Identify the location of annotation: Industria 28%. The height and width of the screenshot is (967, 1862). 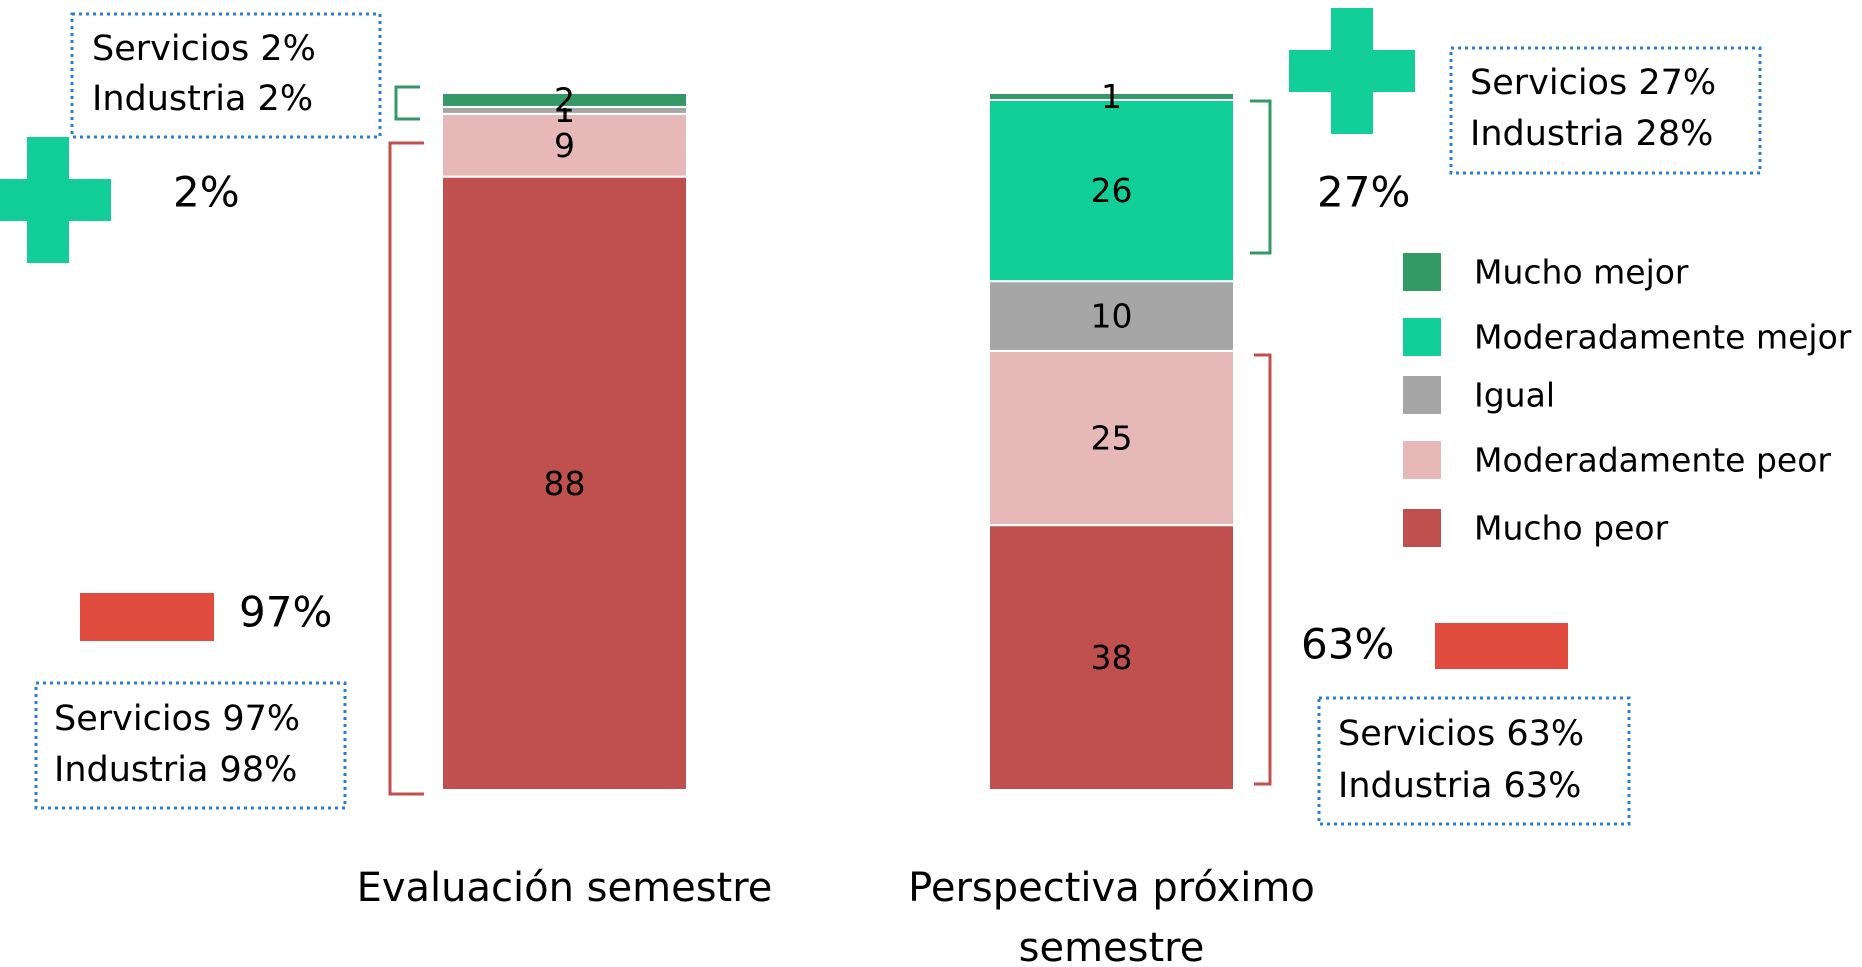
(1591, 134).